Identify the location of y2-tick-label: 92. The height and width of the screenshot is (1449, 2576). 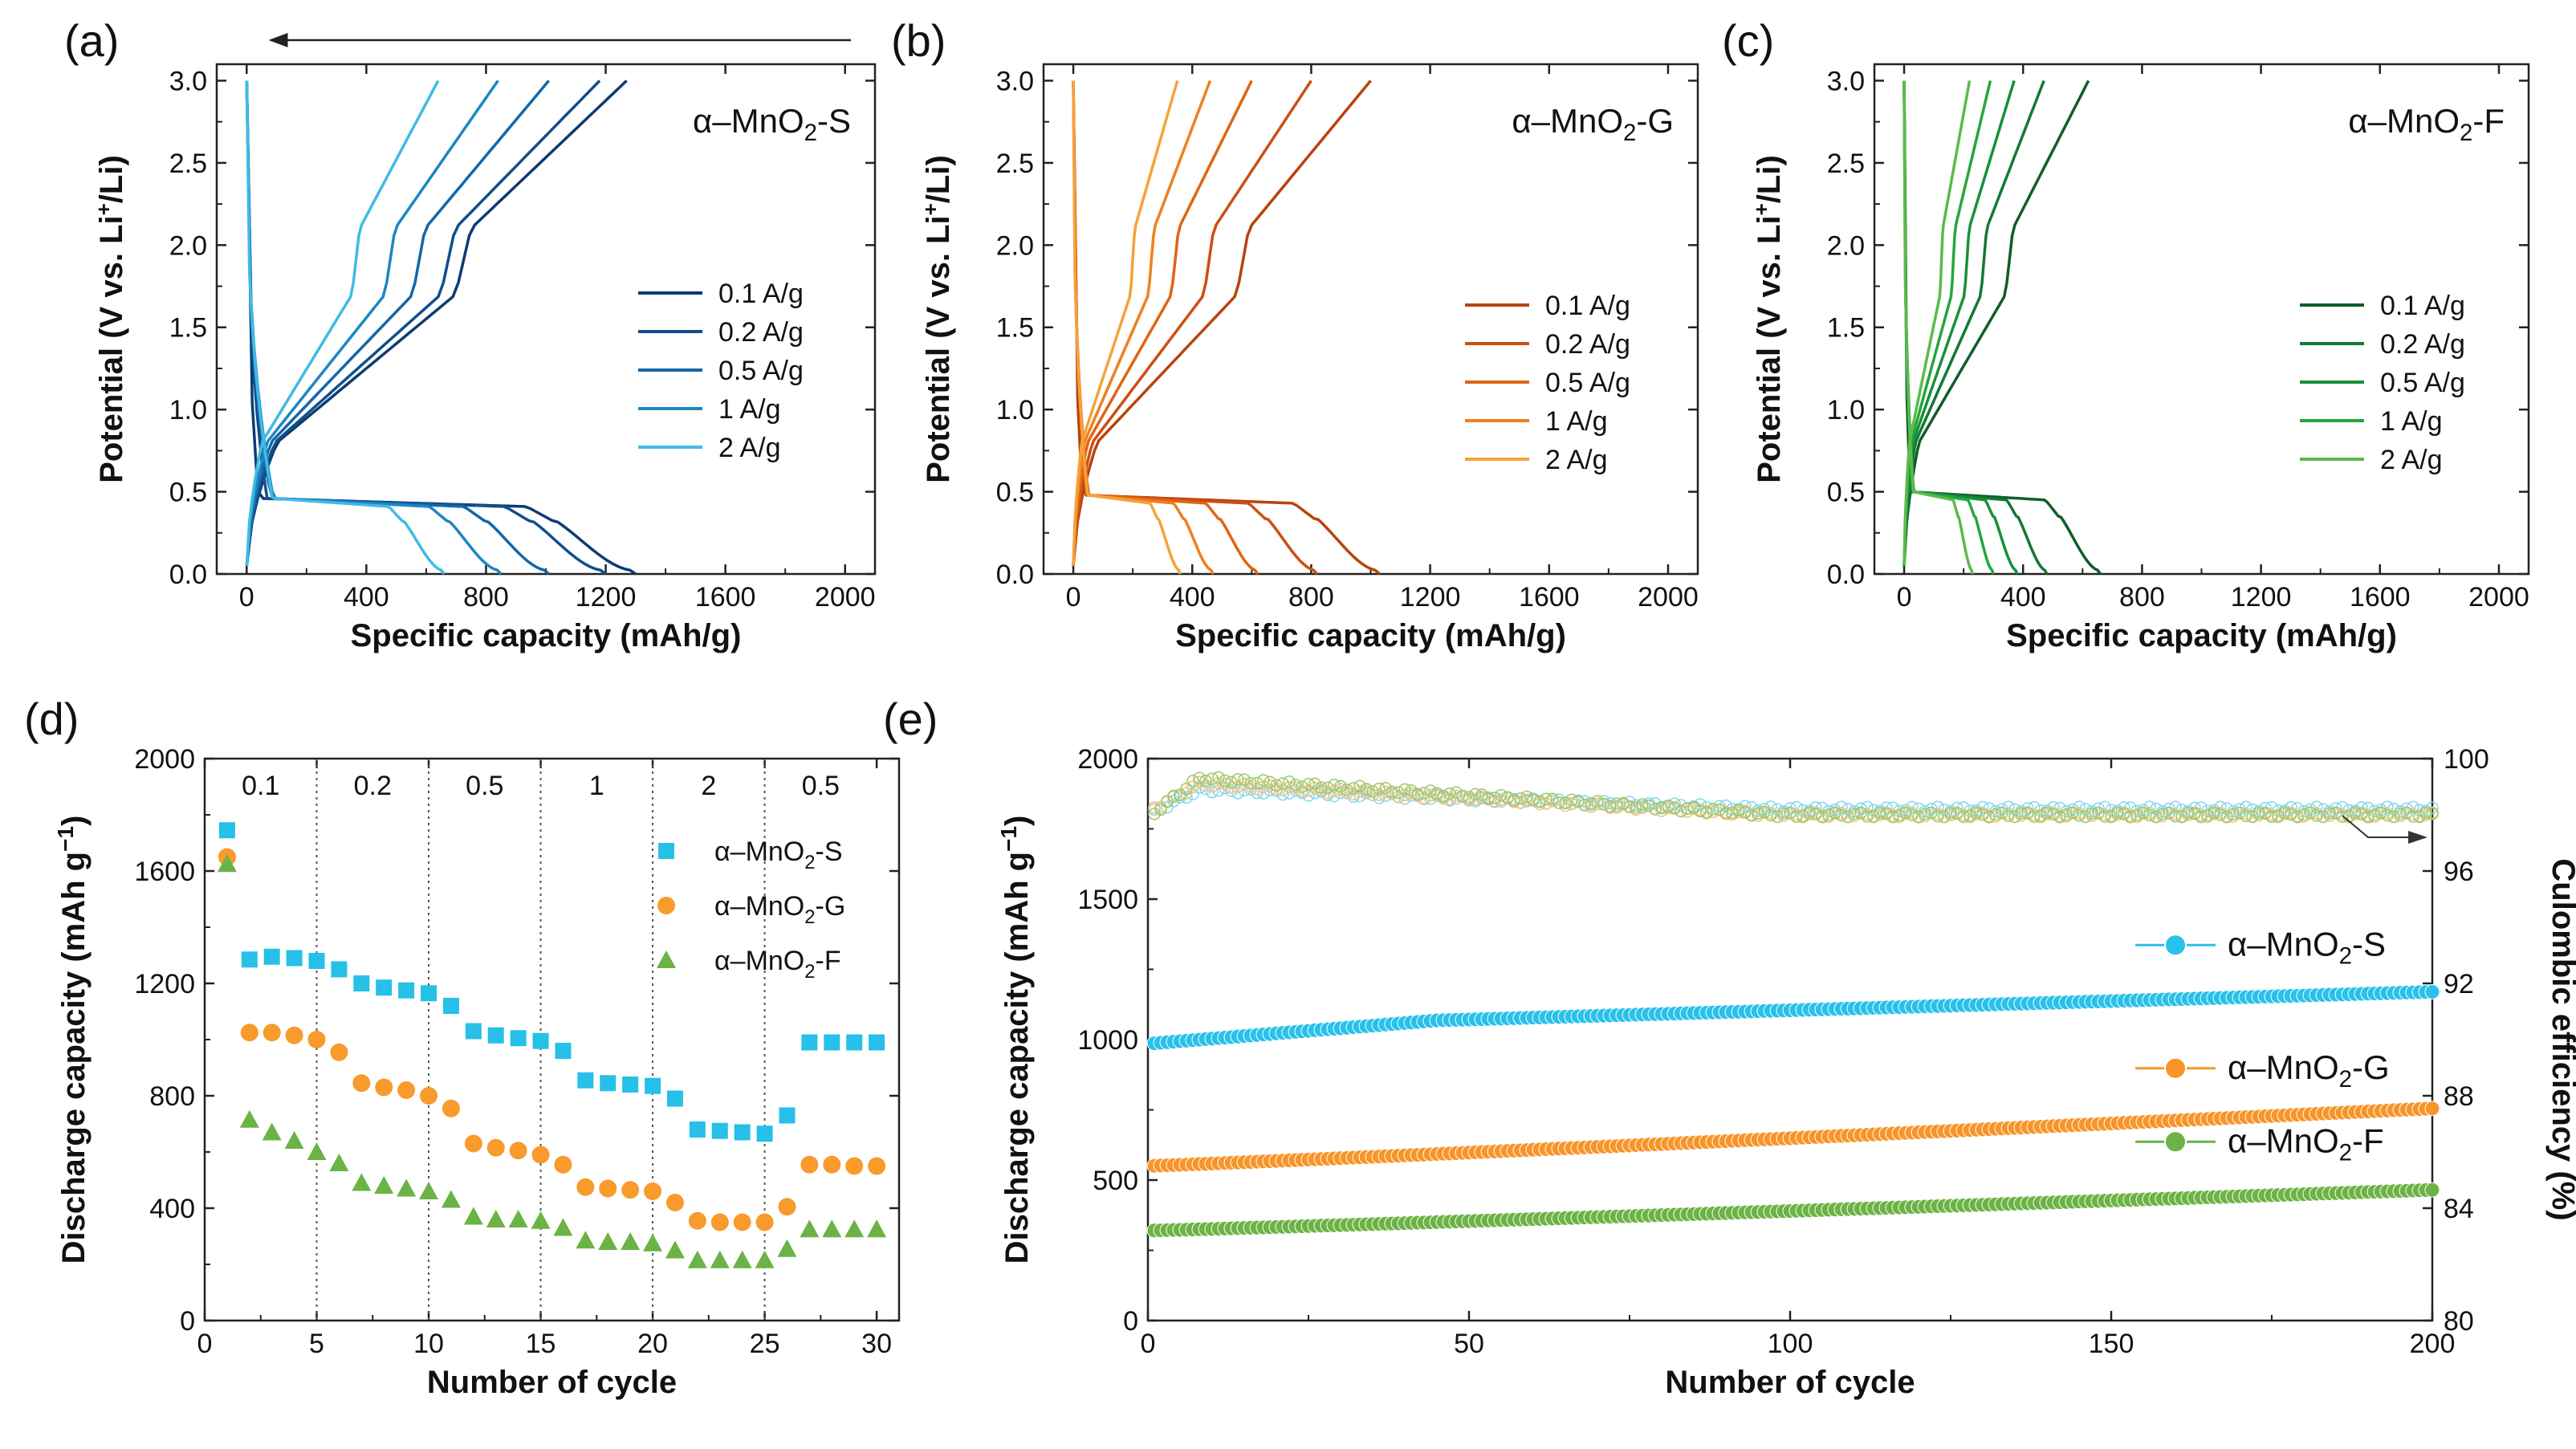
(2459, 984).